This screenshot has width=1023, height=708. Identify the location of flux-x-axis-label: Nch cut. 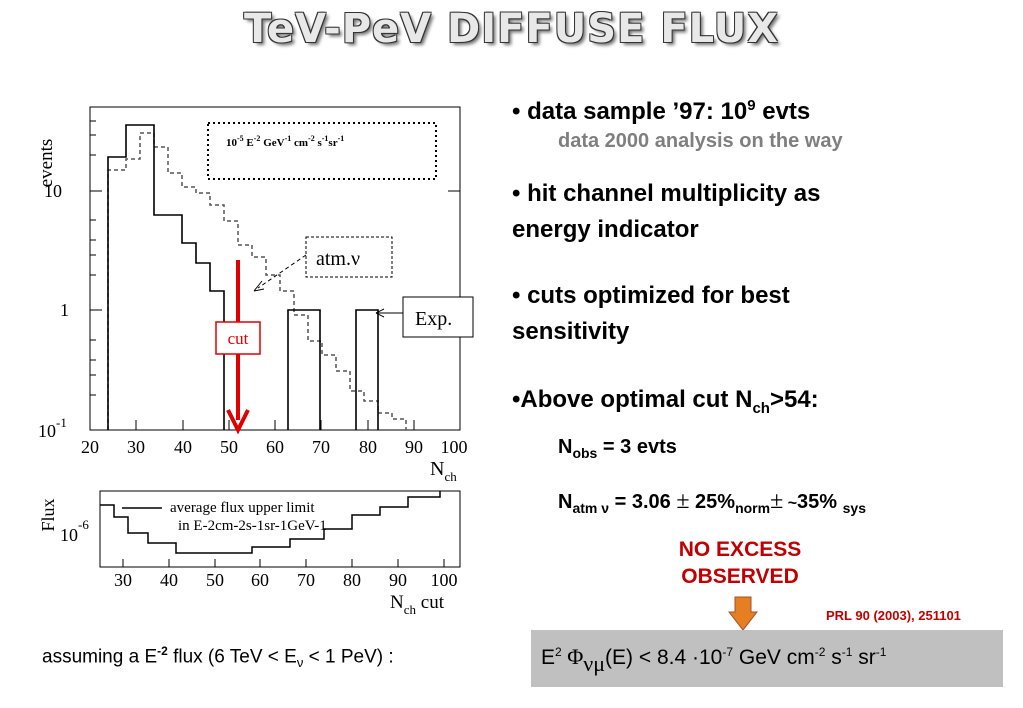
(417, 604).